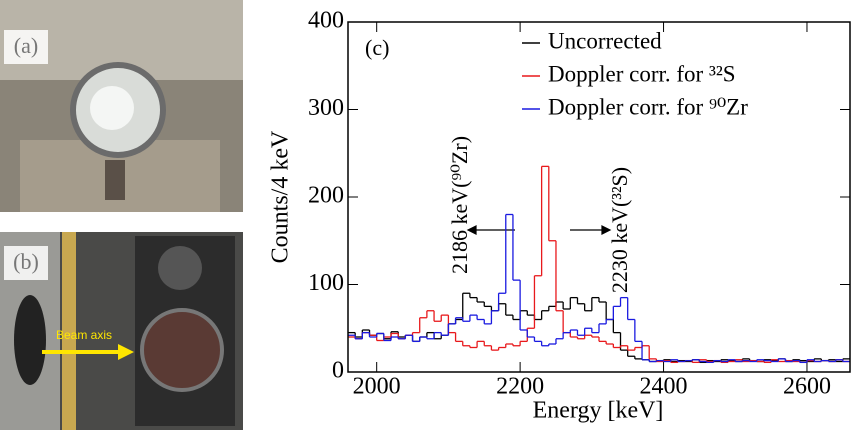 The width and height of the screenshot is (855, 434). What do you see at coordinates (338, 371) in the screenshot?
I see `y-tick-label: 0` at bounding box center [338, 371].